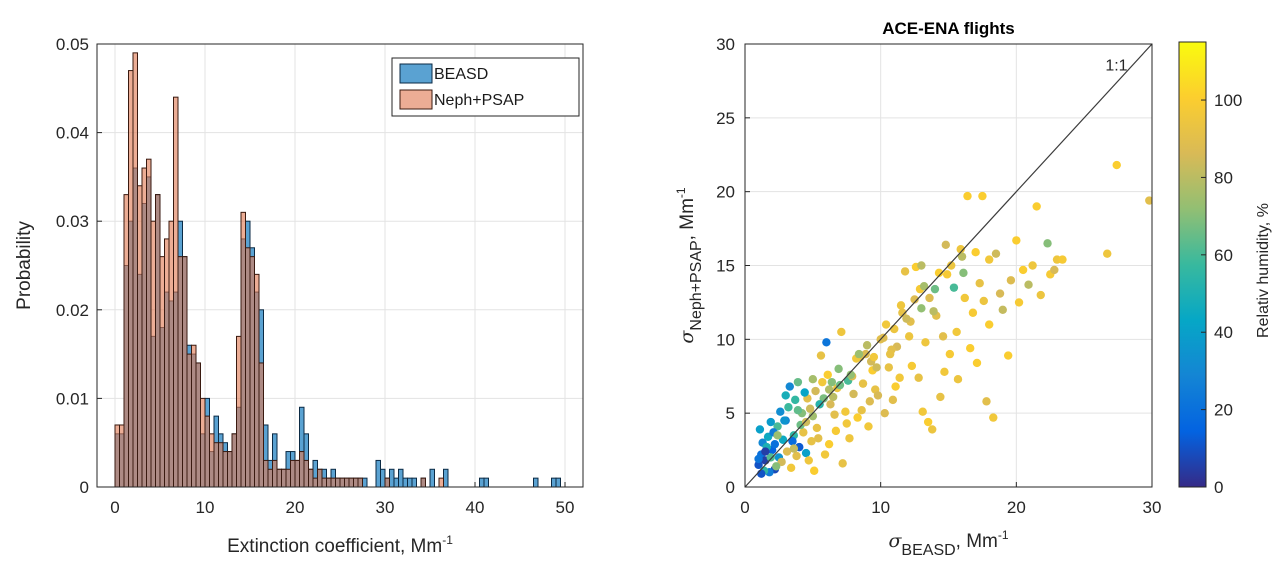 Image resolution: width=1279 pixels, height=579 pixels. I want to click on scatter-x-axis-label: σBEASD, Mm-1, so click(948, 543).